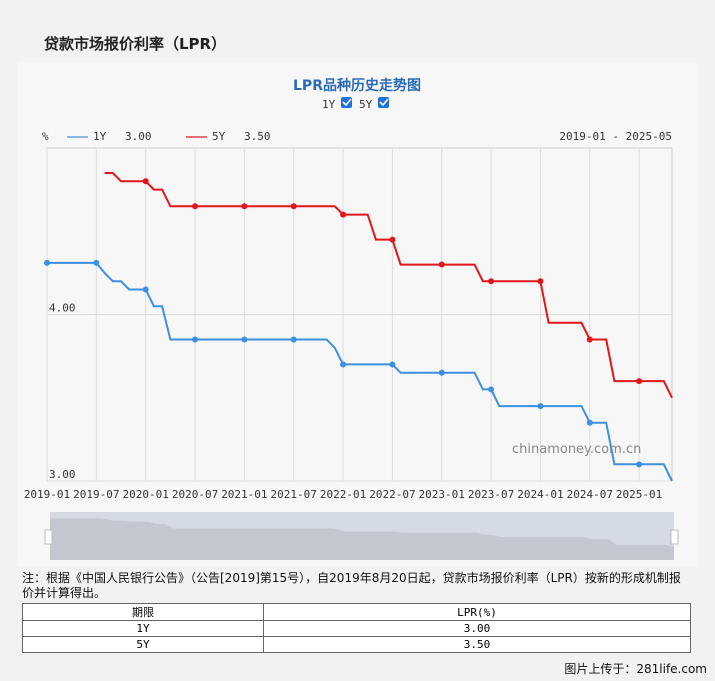  I want to click on navigator-right-handle, so click(674, 537).